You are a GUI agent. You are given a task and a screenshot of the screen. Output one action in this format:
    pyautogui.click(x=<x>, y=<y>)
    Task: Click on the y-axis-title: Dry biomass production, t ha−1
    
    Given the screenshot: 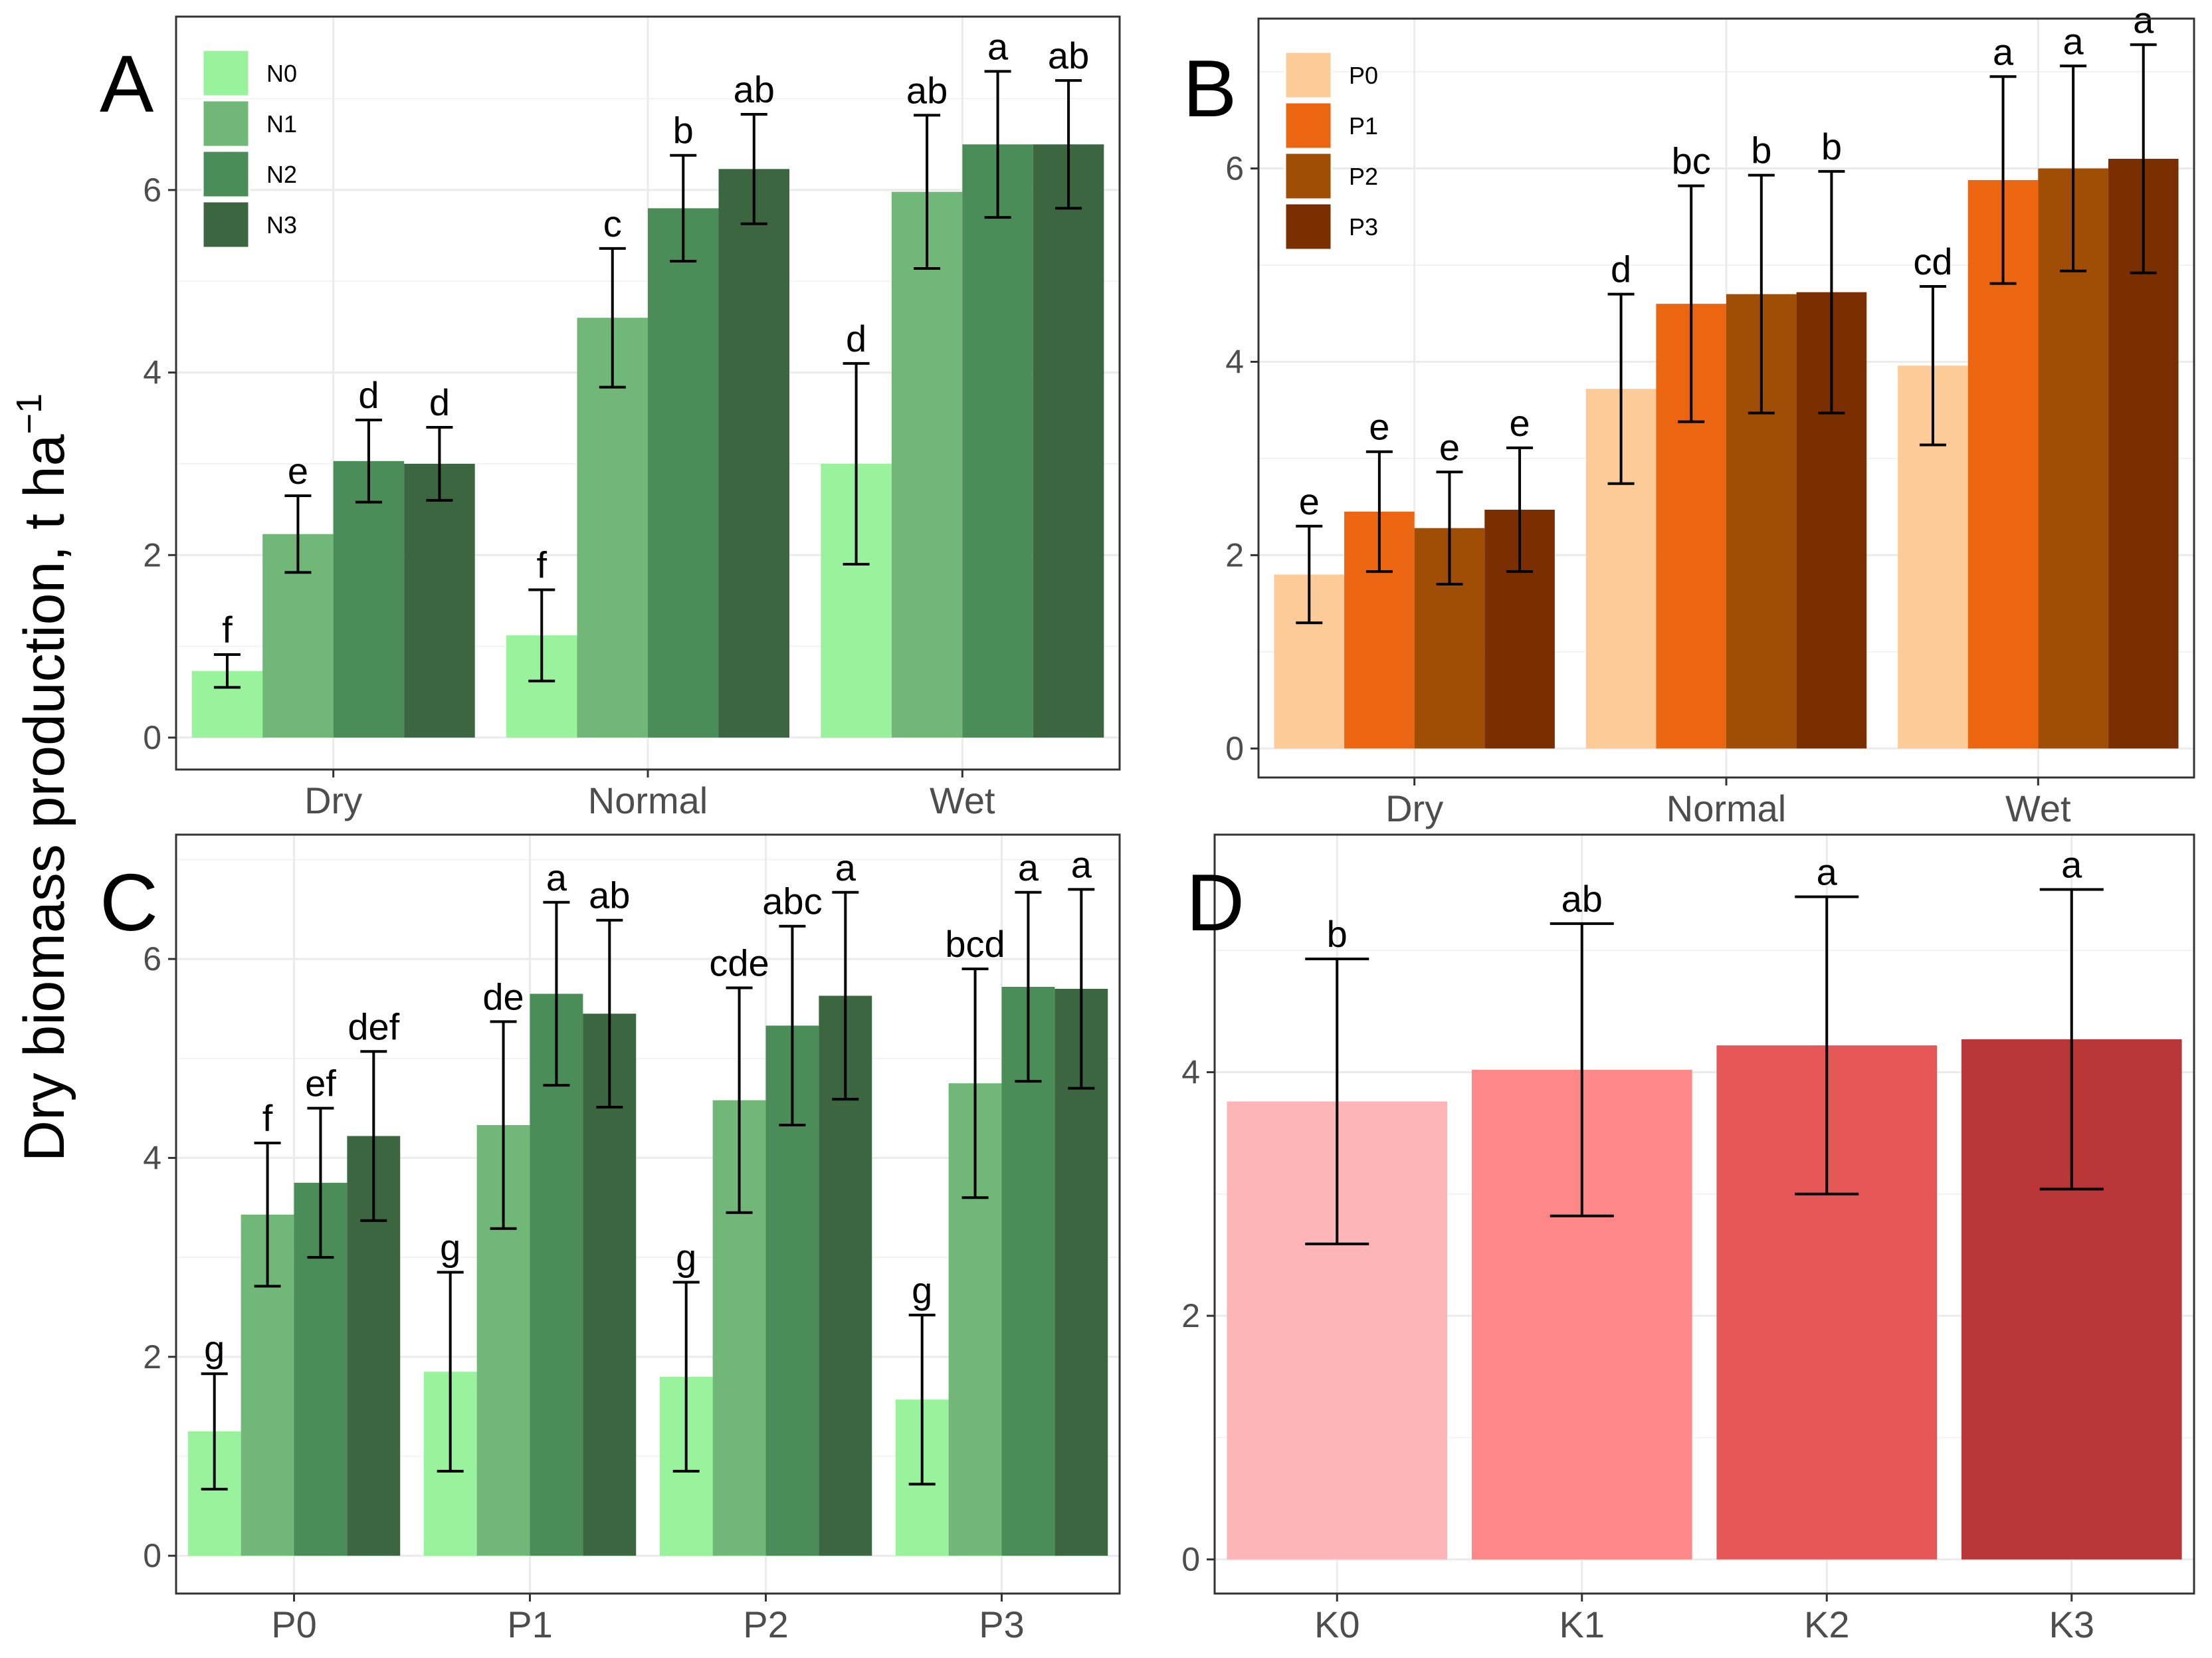 What is the action you would take?
    pyautogui.click(x=42, y=777)
    